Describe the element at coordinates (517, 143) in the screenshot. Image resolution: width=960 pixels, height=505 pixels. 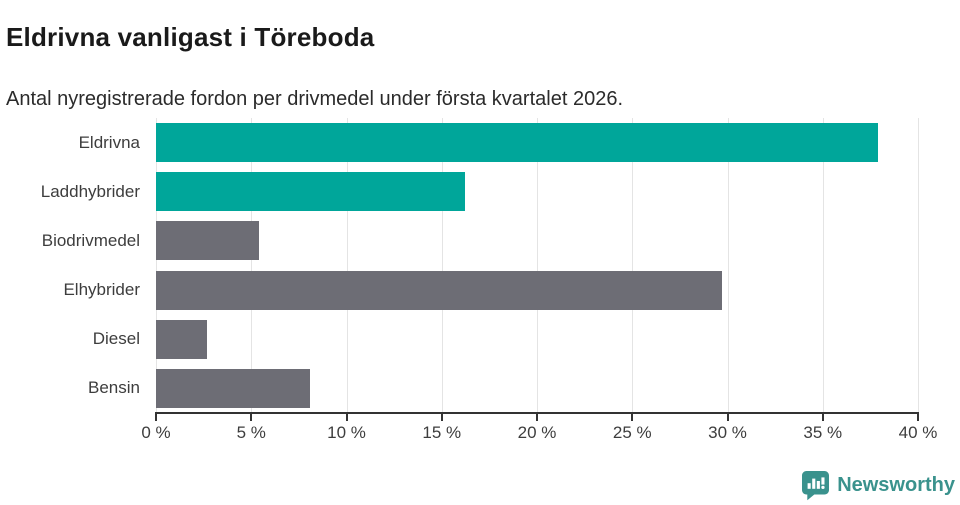
I see `bar-eldrivna` at that location.